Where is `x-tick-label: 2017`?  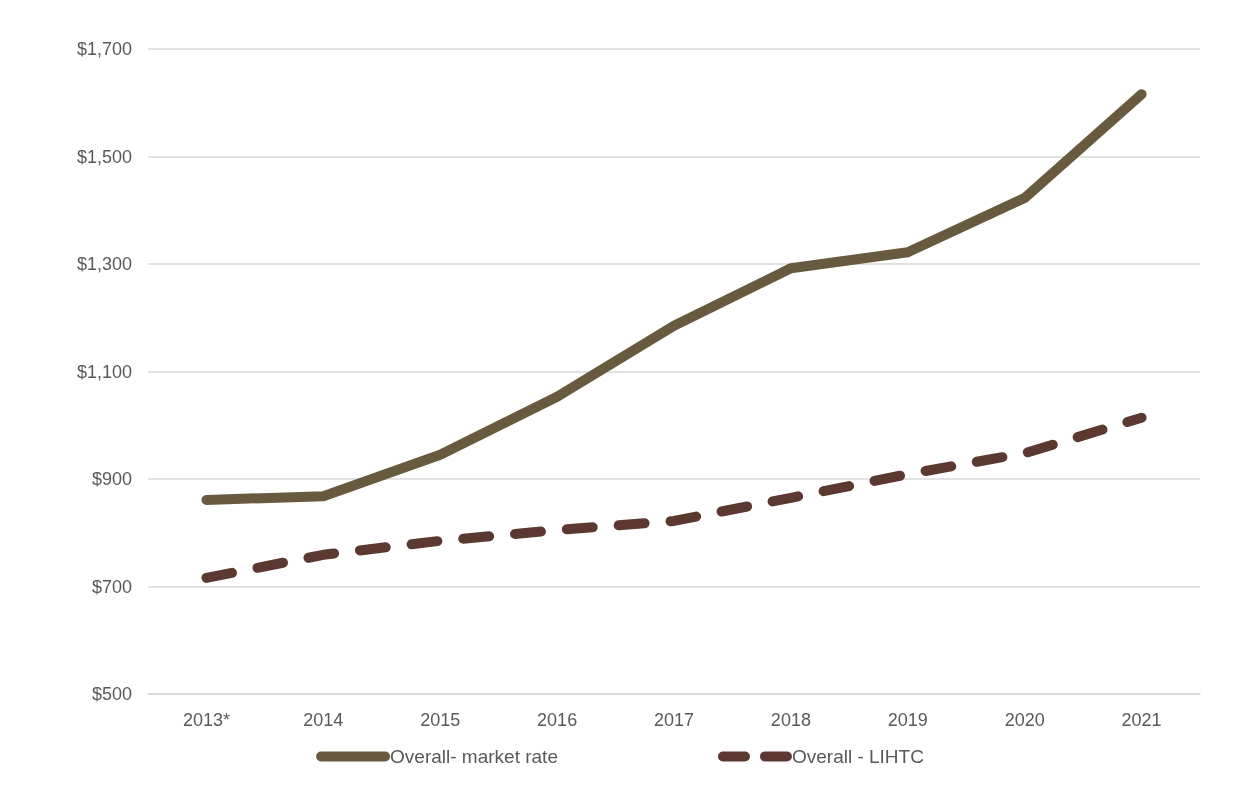
x-tick-label: 2017 is located at coordinates (674, 720).